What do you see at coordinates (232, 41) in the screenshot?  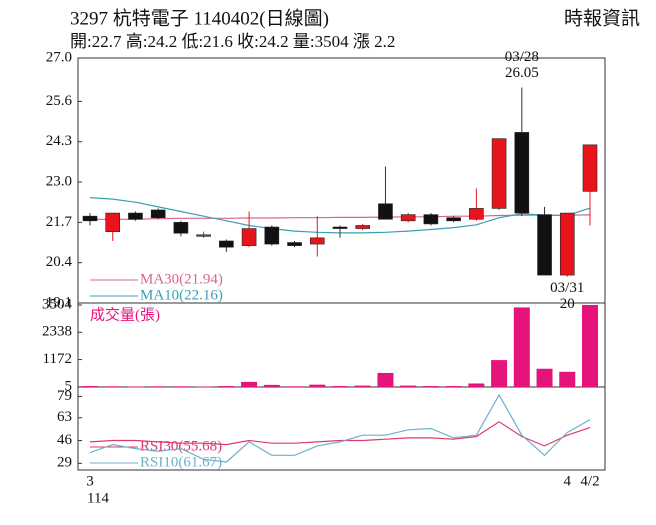 I see `summary: 開:22.7 高:24.2 低:21.6 收:24.2 量:3504 漲 2.2` at bounding box center [232, 41].